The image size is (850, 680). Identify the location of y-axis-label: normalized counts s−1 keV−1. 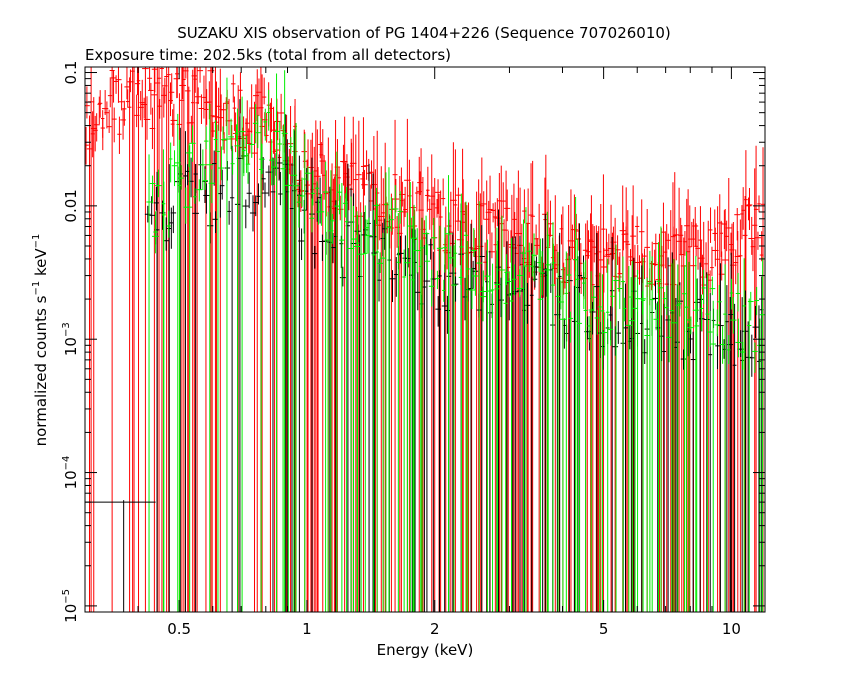
(40, 340).